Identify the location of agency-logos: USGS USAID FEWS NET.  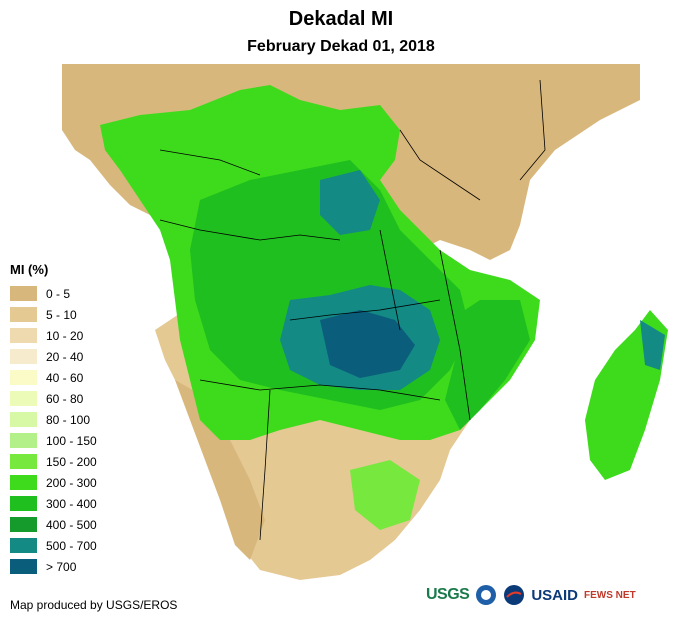
(531, 595).